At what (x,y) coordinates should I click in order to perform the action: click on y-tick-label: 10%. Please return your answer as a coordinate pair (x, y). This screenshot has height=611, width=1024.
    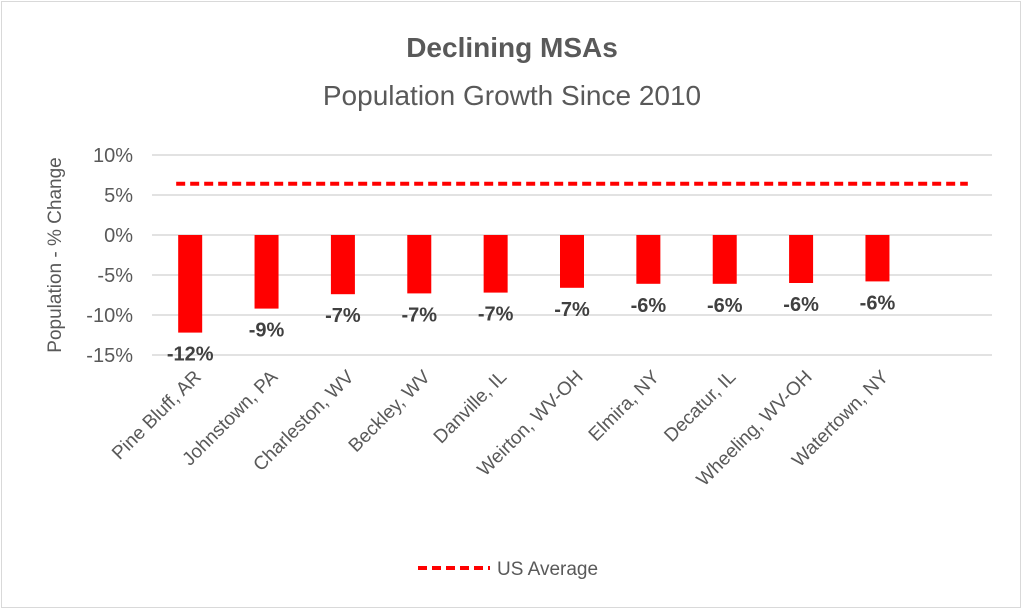
    Looking at the image, I should click on (113, 156).